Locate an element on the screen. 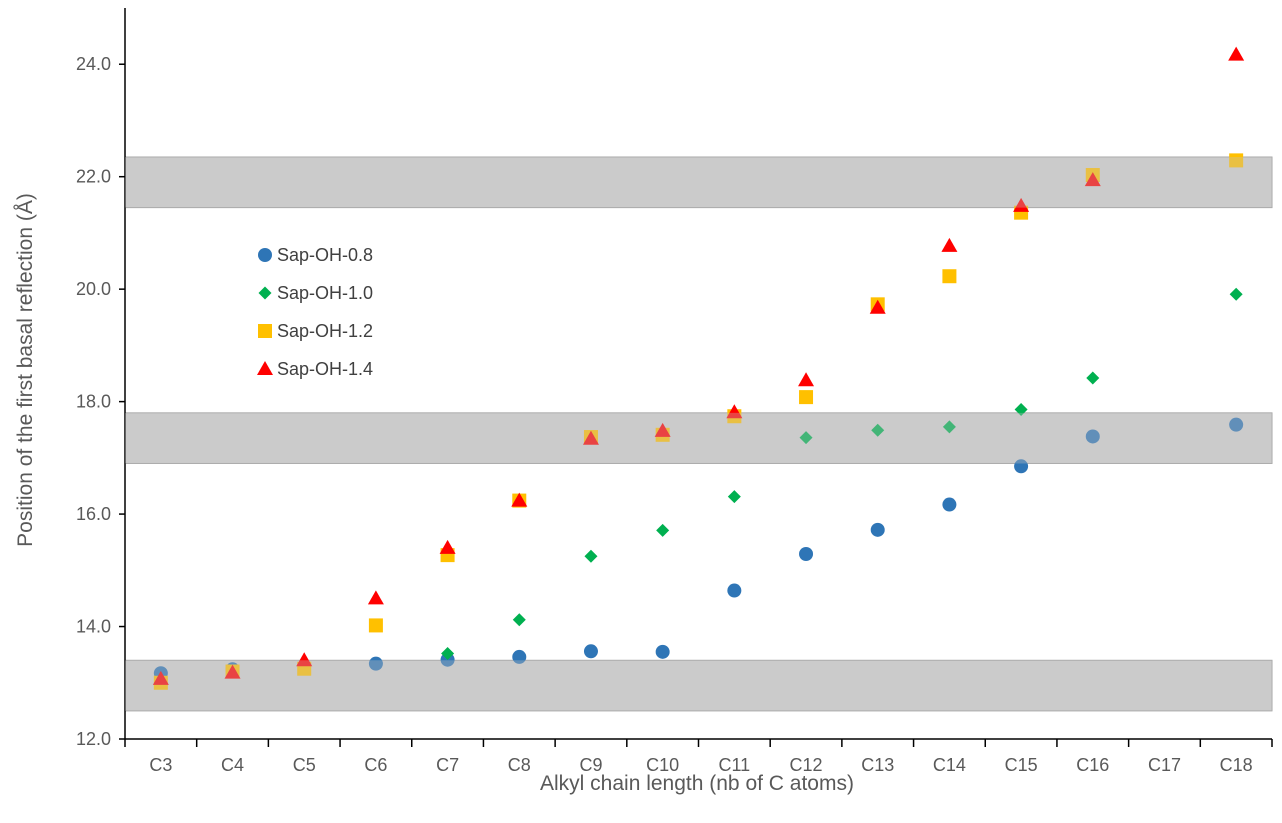  x-tick-label: C7 is located at coordinates (447, 765).